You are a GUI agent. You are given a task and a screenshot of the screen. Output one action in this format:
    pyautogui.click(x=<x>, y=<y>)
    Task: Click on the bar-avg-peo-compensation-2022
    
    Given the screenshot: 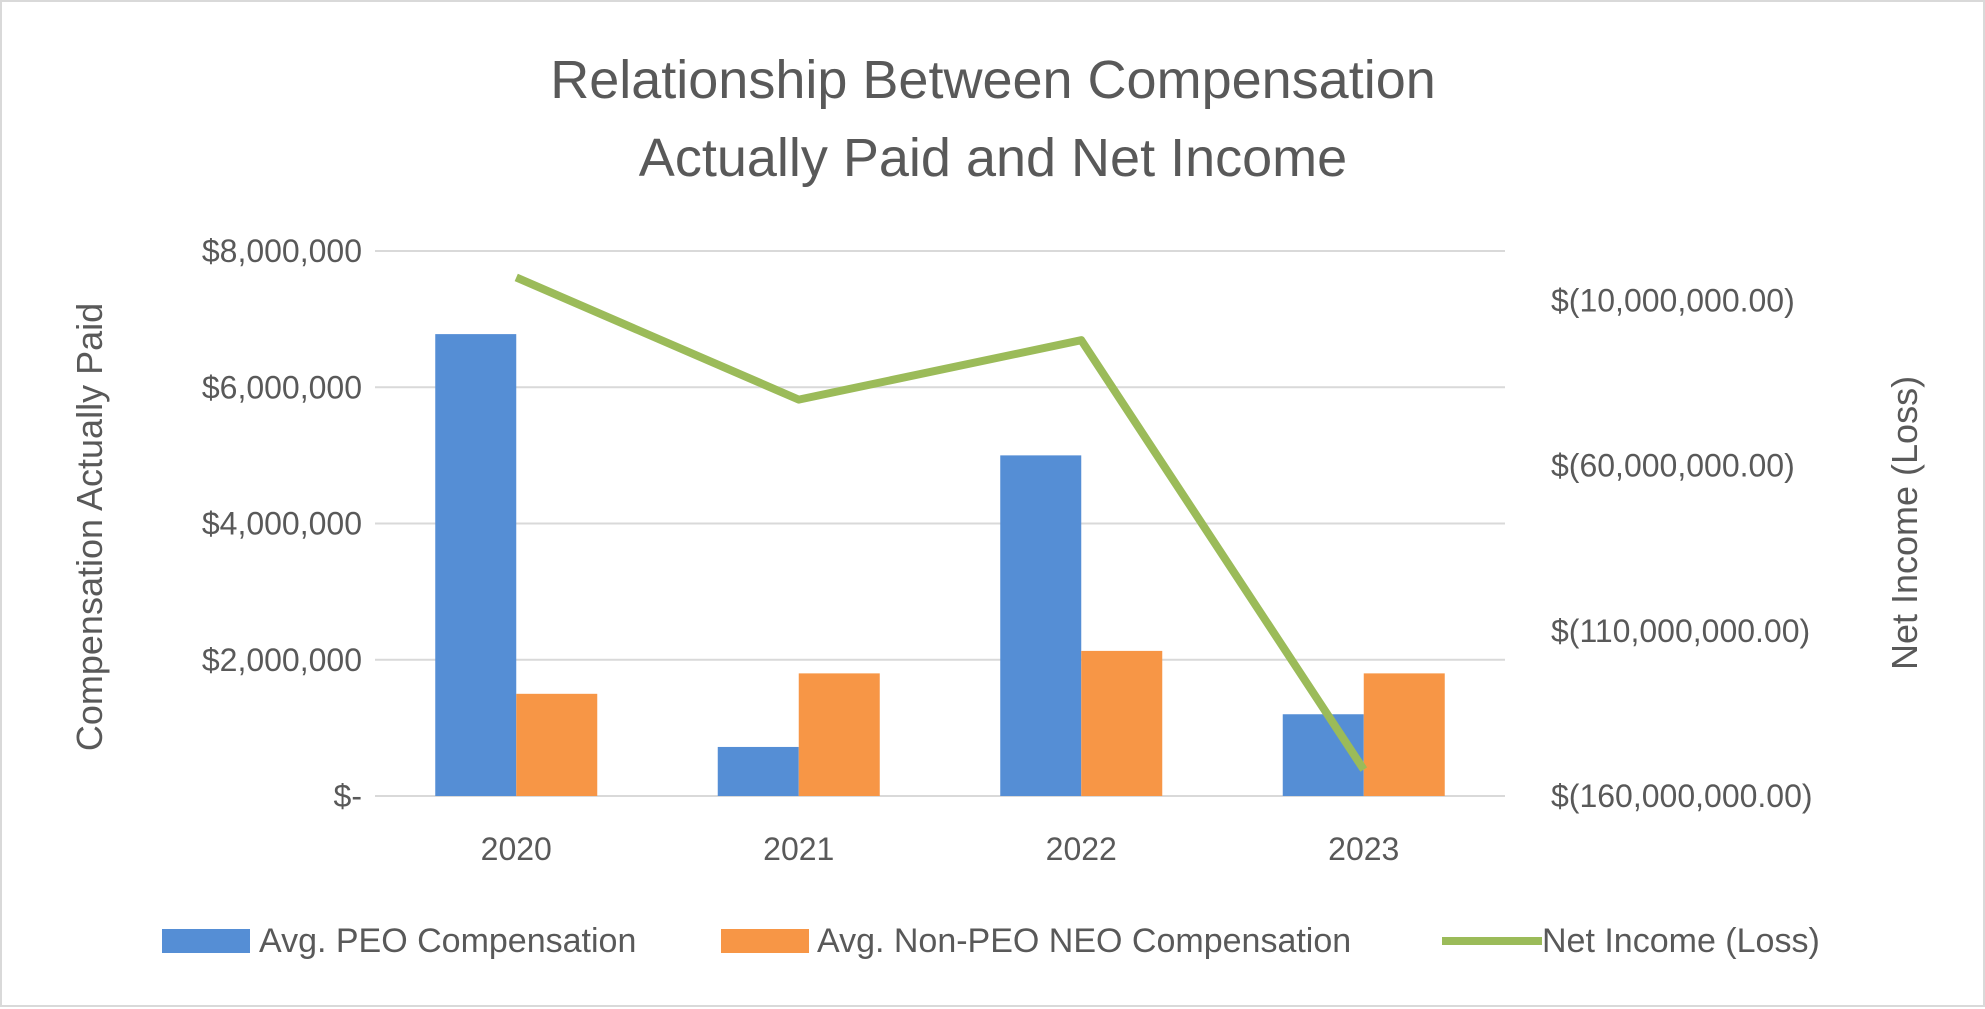 What is the action you would take?
    pyautogui.click(x=1041, y=625)
    